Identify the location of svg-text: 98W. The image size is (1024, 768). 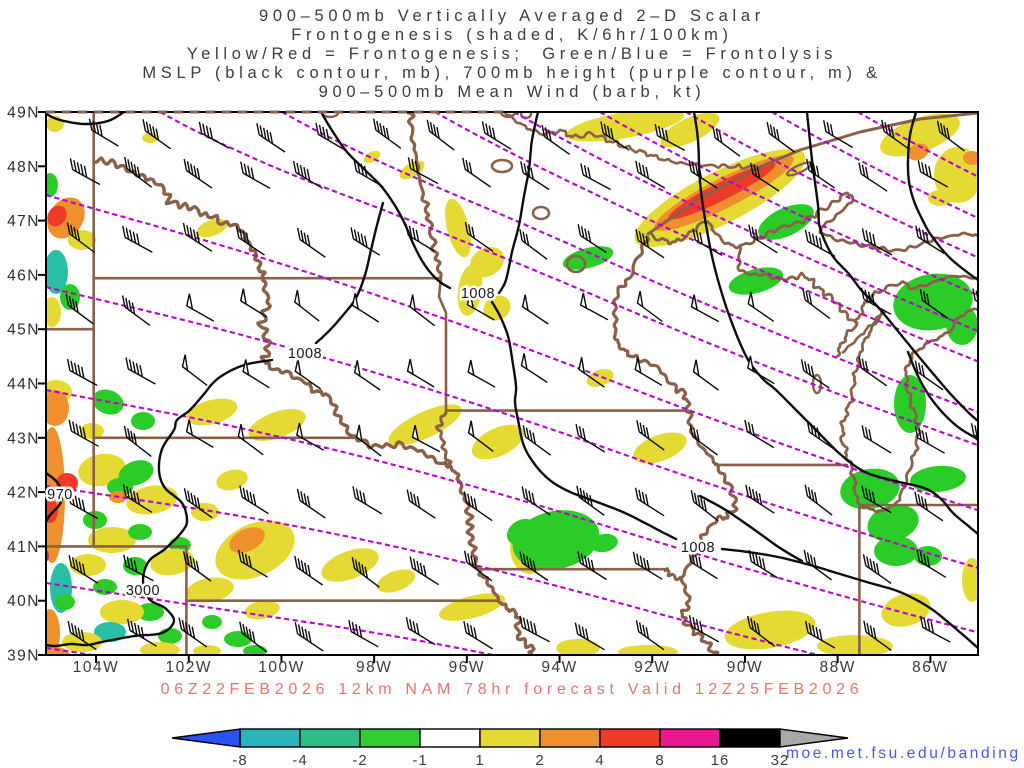
(374, 667).